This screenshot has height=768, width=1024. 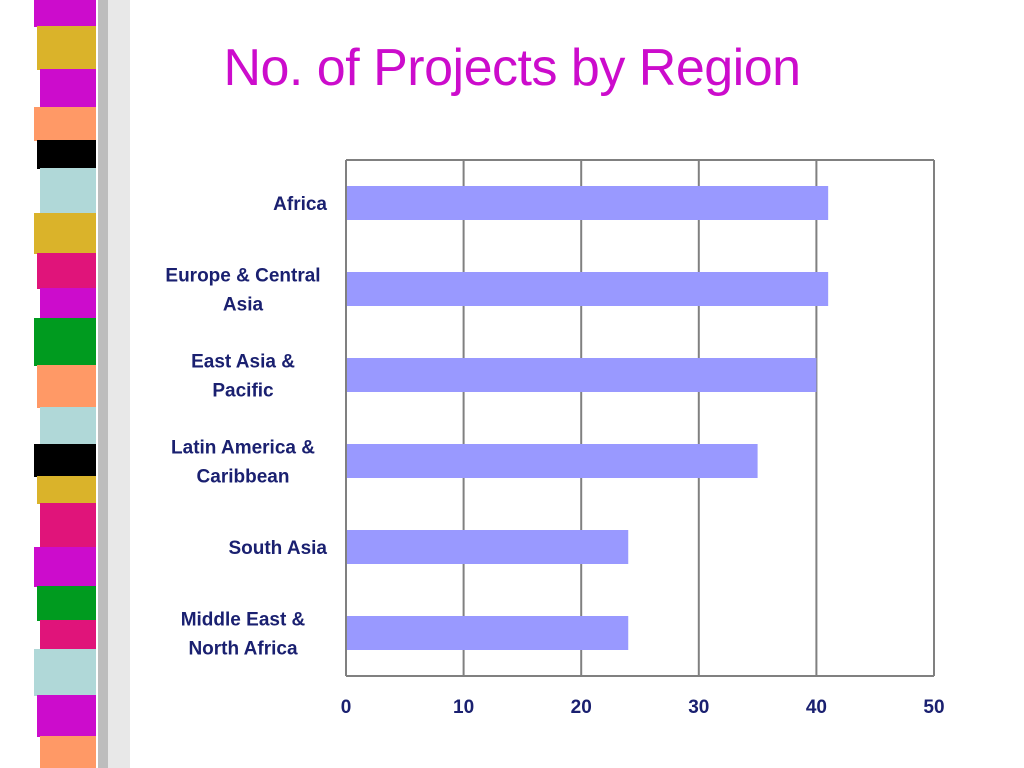 I want to click on category-label-line: East Asia &, so click(x=243, y=362).